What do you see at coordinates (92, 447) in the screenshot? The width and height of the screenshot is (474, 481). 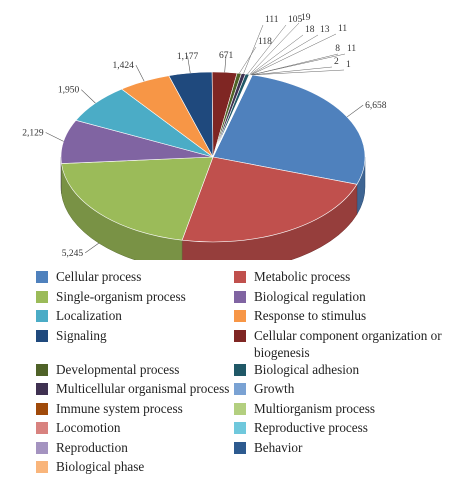 I see `legend-label: Reproduction` at bounding box center [92, 447].